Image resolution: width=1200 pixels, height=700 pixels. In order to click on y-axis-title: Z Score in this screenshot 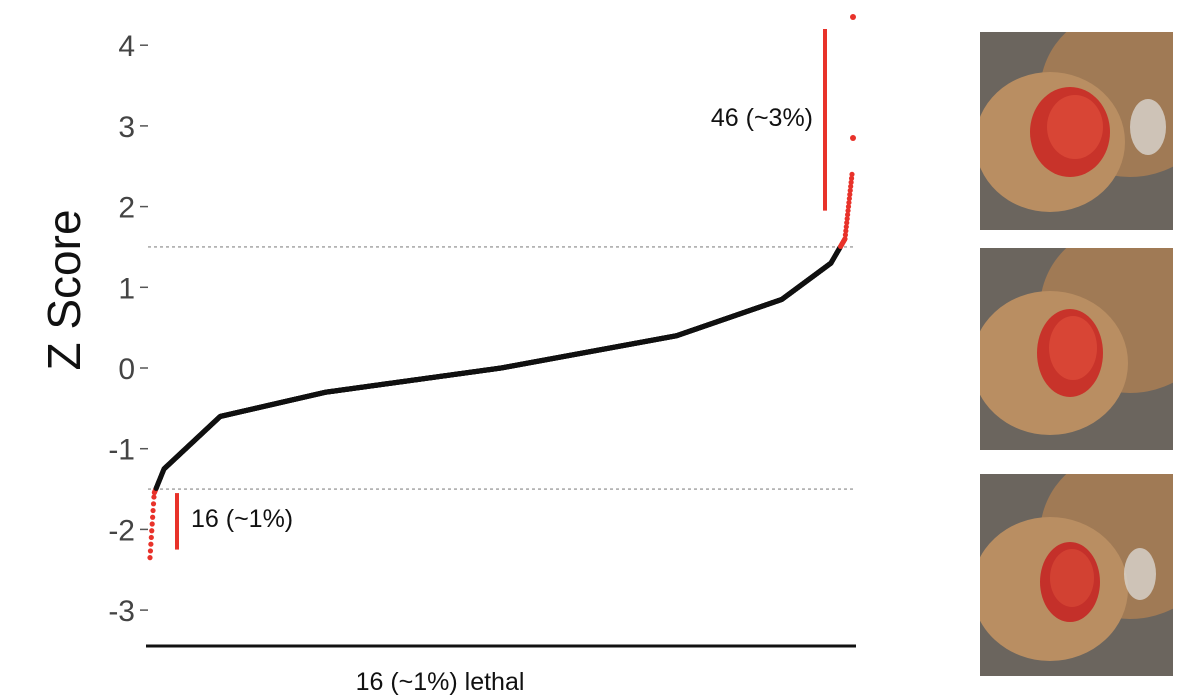, I will do `click(64, 289)`.